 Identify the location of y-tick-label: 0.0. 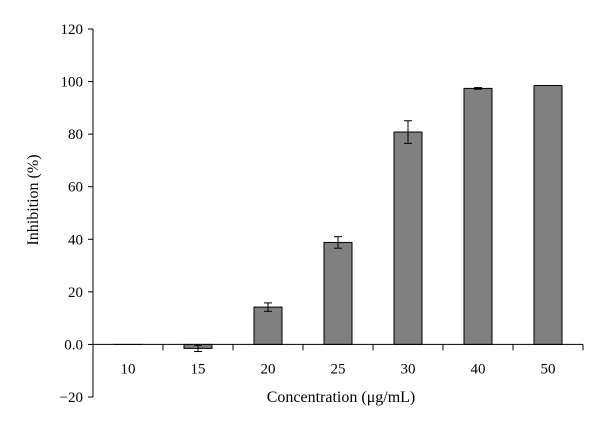
(73, 345).